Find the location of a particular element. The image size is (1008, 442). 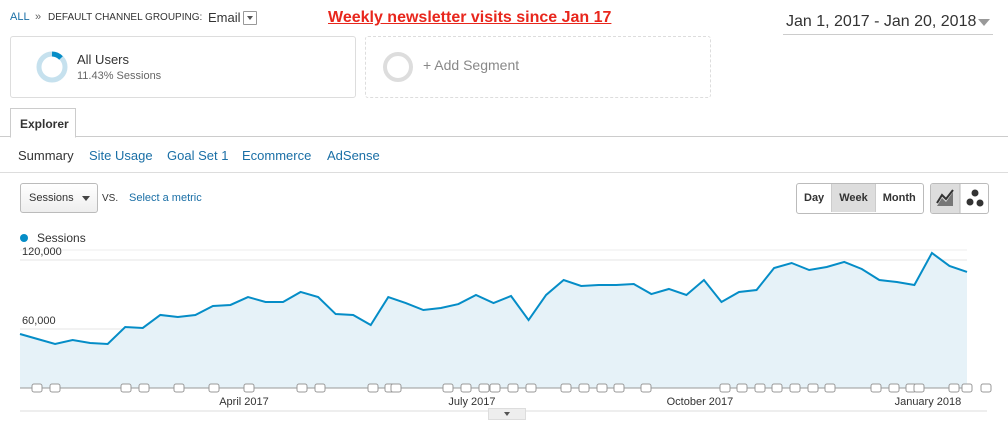

x-tick-label: April 2017 is located at coordinates (244, 402).